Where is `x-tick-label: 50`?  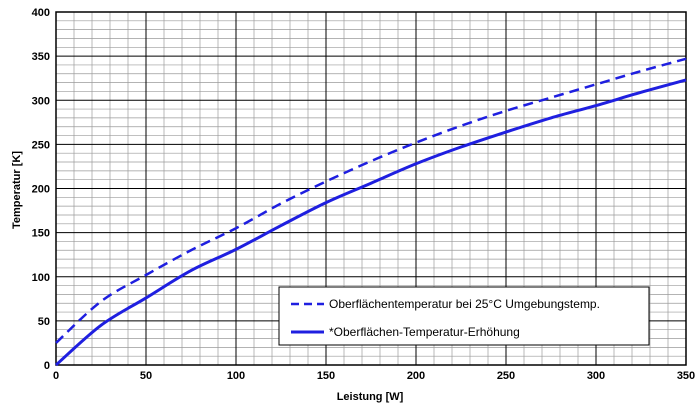 x-tick-label: 50 is located at coordinates (146, 376).